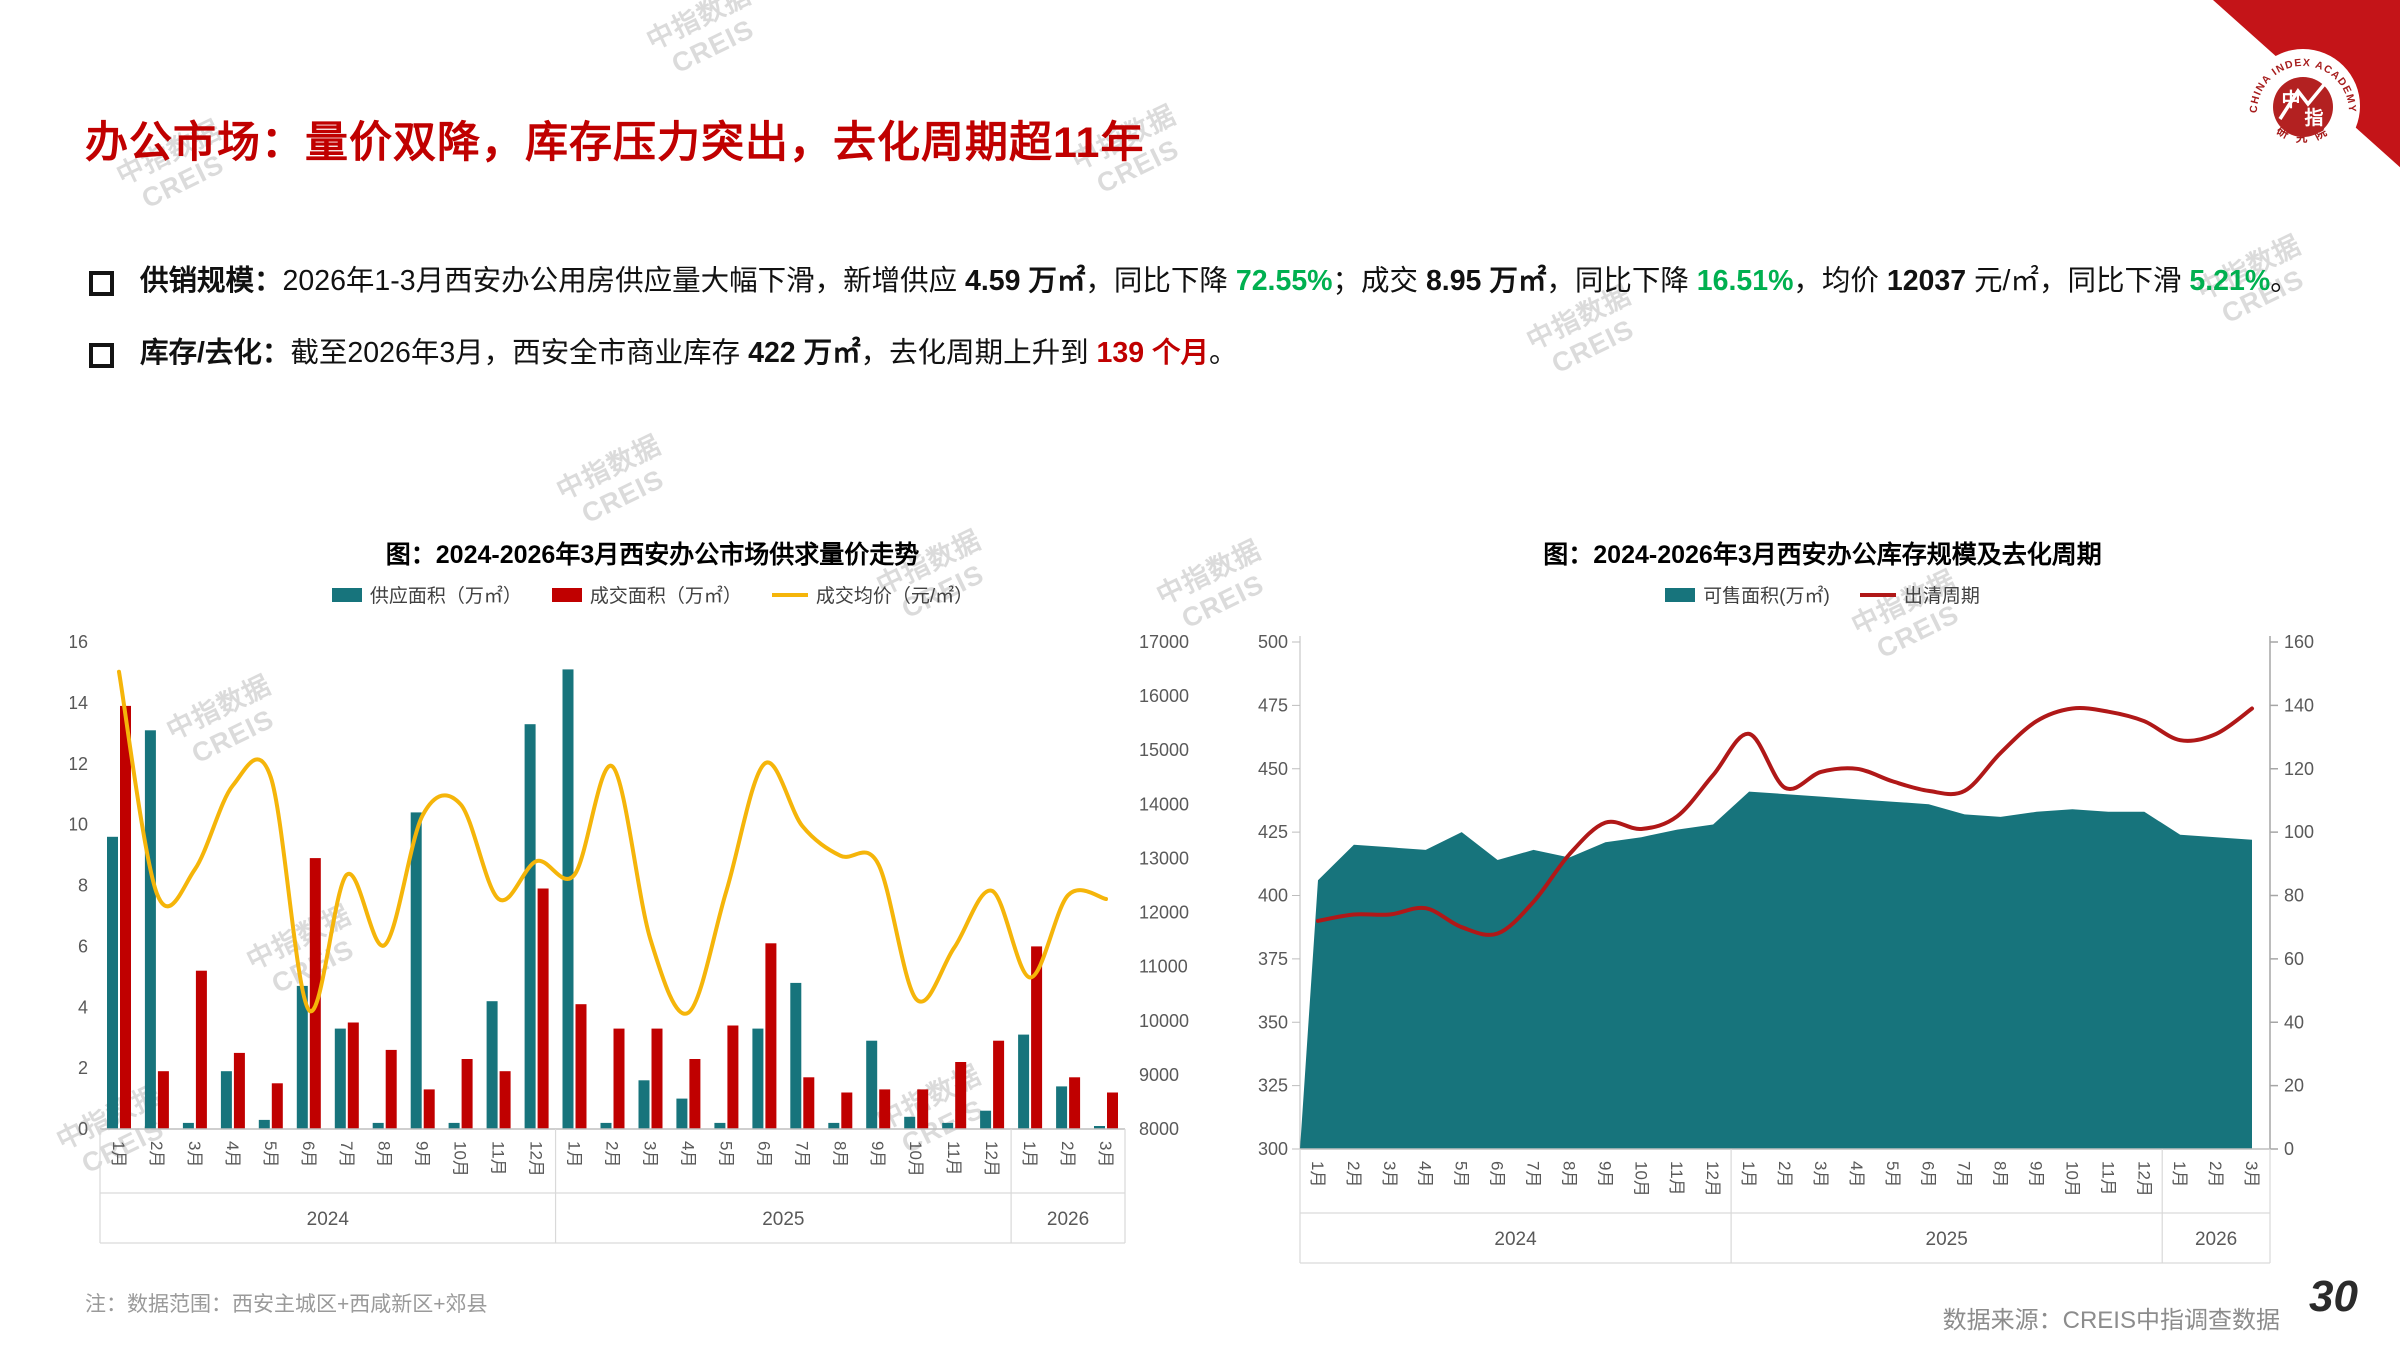  What do you see at coordinates (1928, 1174) in the screenshot?
I see `svg-text: 6月` at bounding box center [1928, 1174].